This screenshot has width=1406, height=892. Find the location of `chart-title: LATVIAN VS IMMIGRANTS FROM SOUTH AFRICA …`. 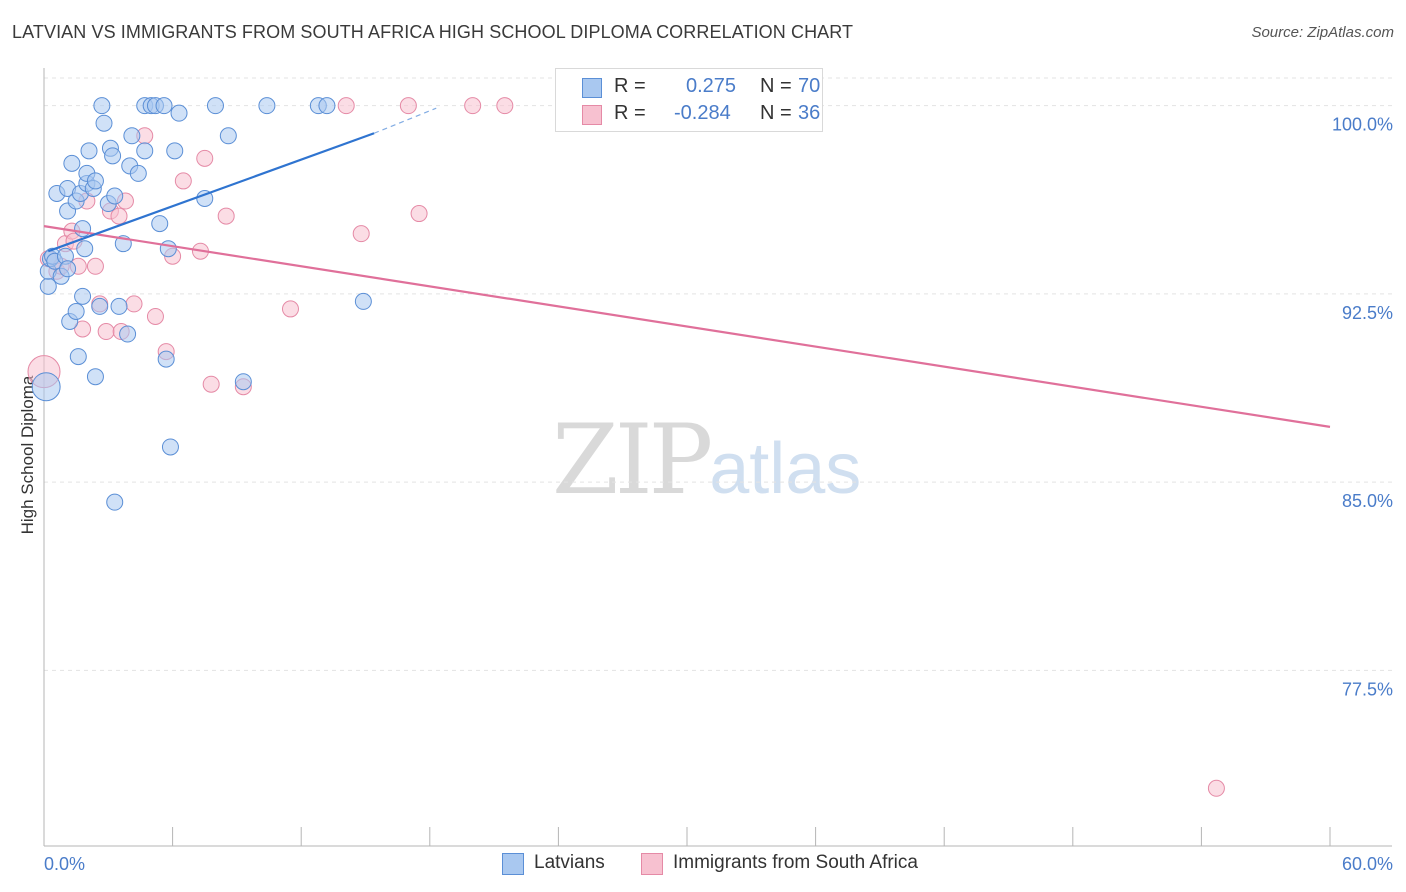

chart-title: LATVIAN VS IMMIGRANTS FROM SOUTH AFRICA … is located at coordinates (433, 32).